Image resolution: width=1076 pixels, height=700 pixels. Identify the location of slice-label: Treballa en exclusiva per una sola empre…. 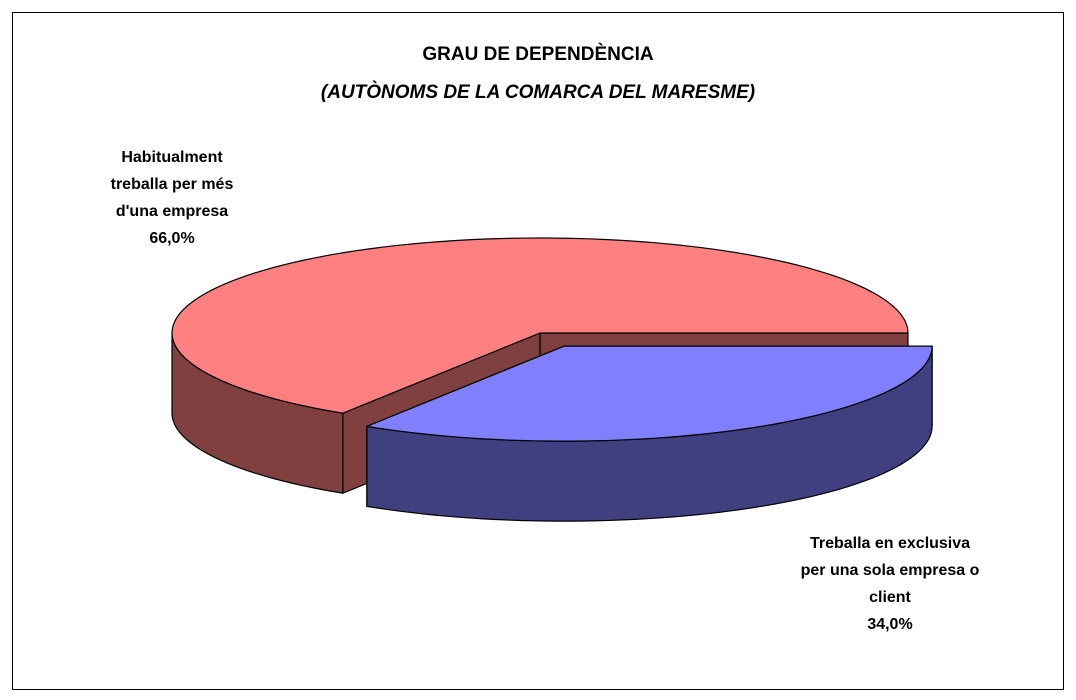
(890, 584).